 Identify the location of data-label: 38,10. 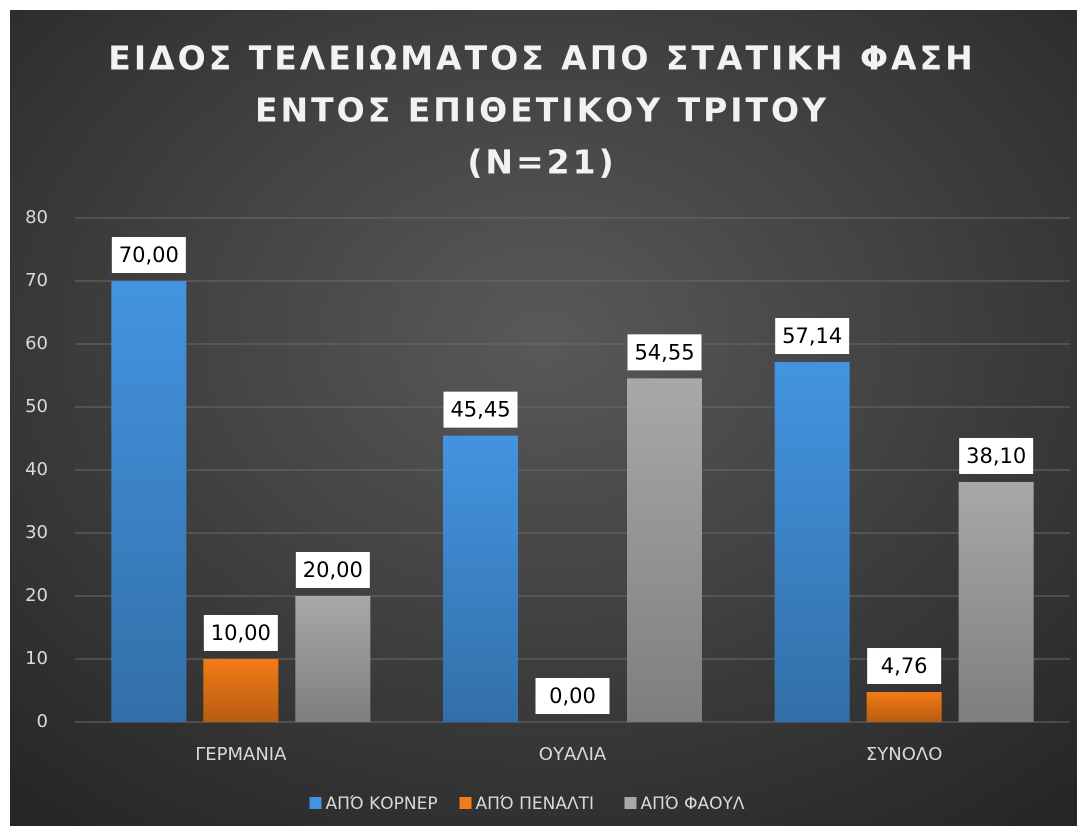
(996, 456).